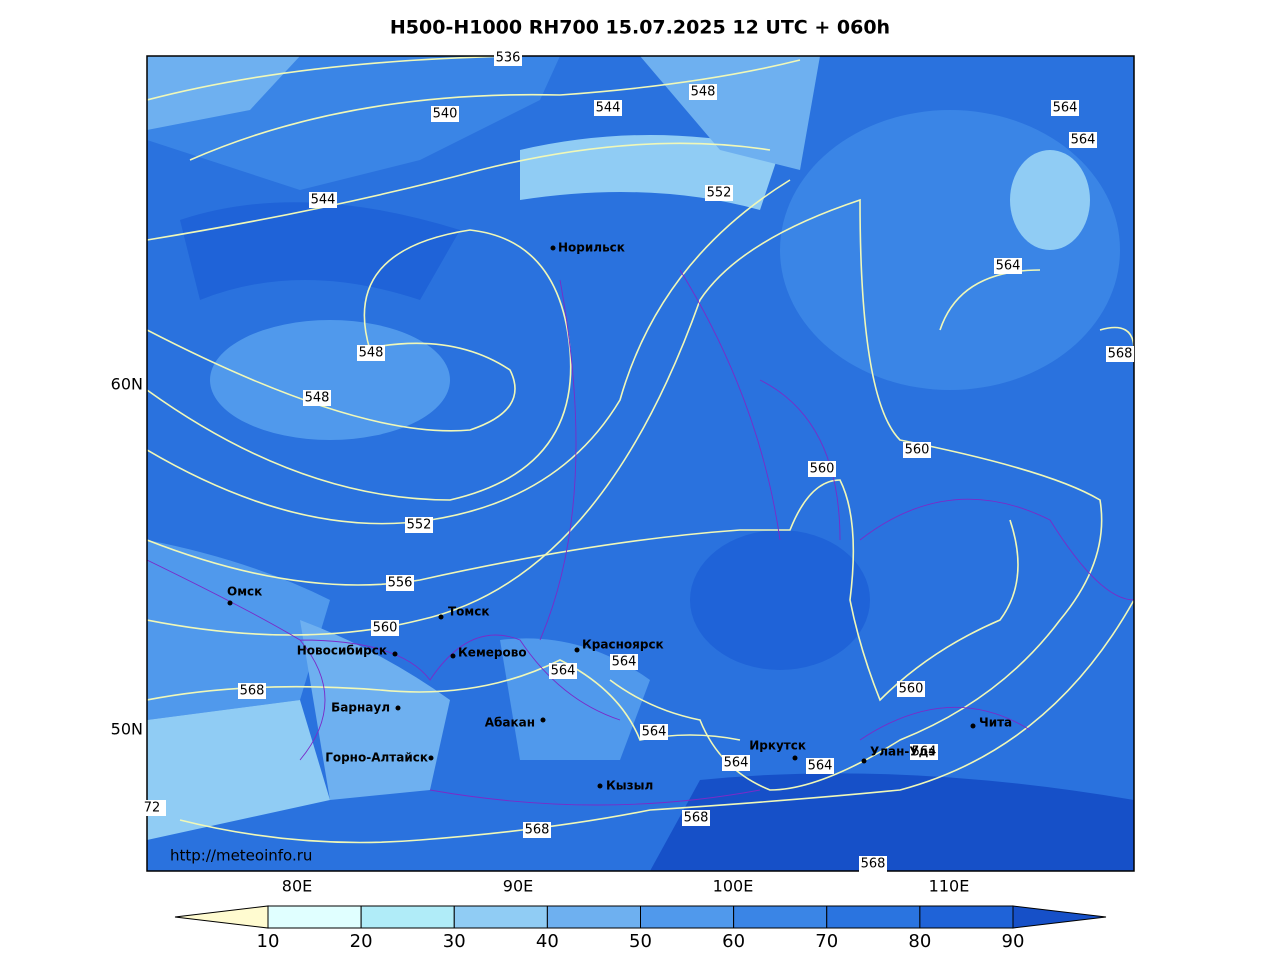 The height and width of the screenshot is (963, 1281). I want to click on contour-label: 556, so click(400, 583).